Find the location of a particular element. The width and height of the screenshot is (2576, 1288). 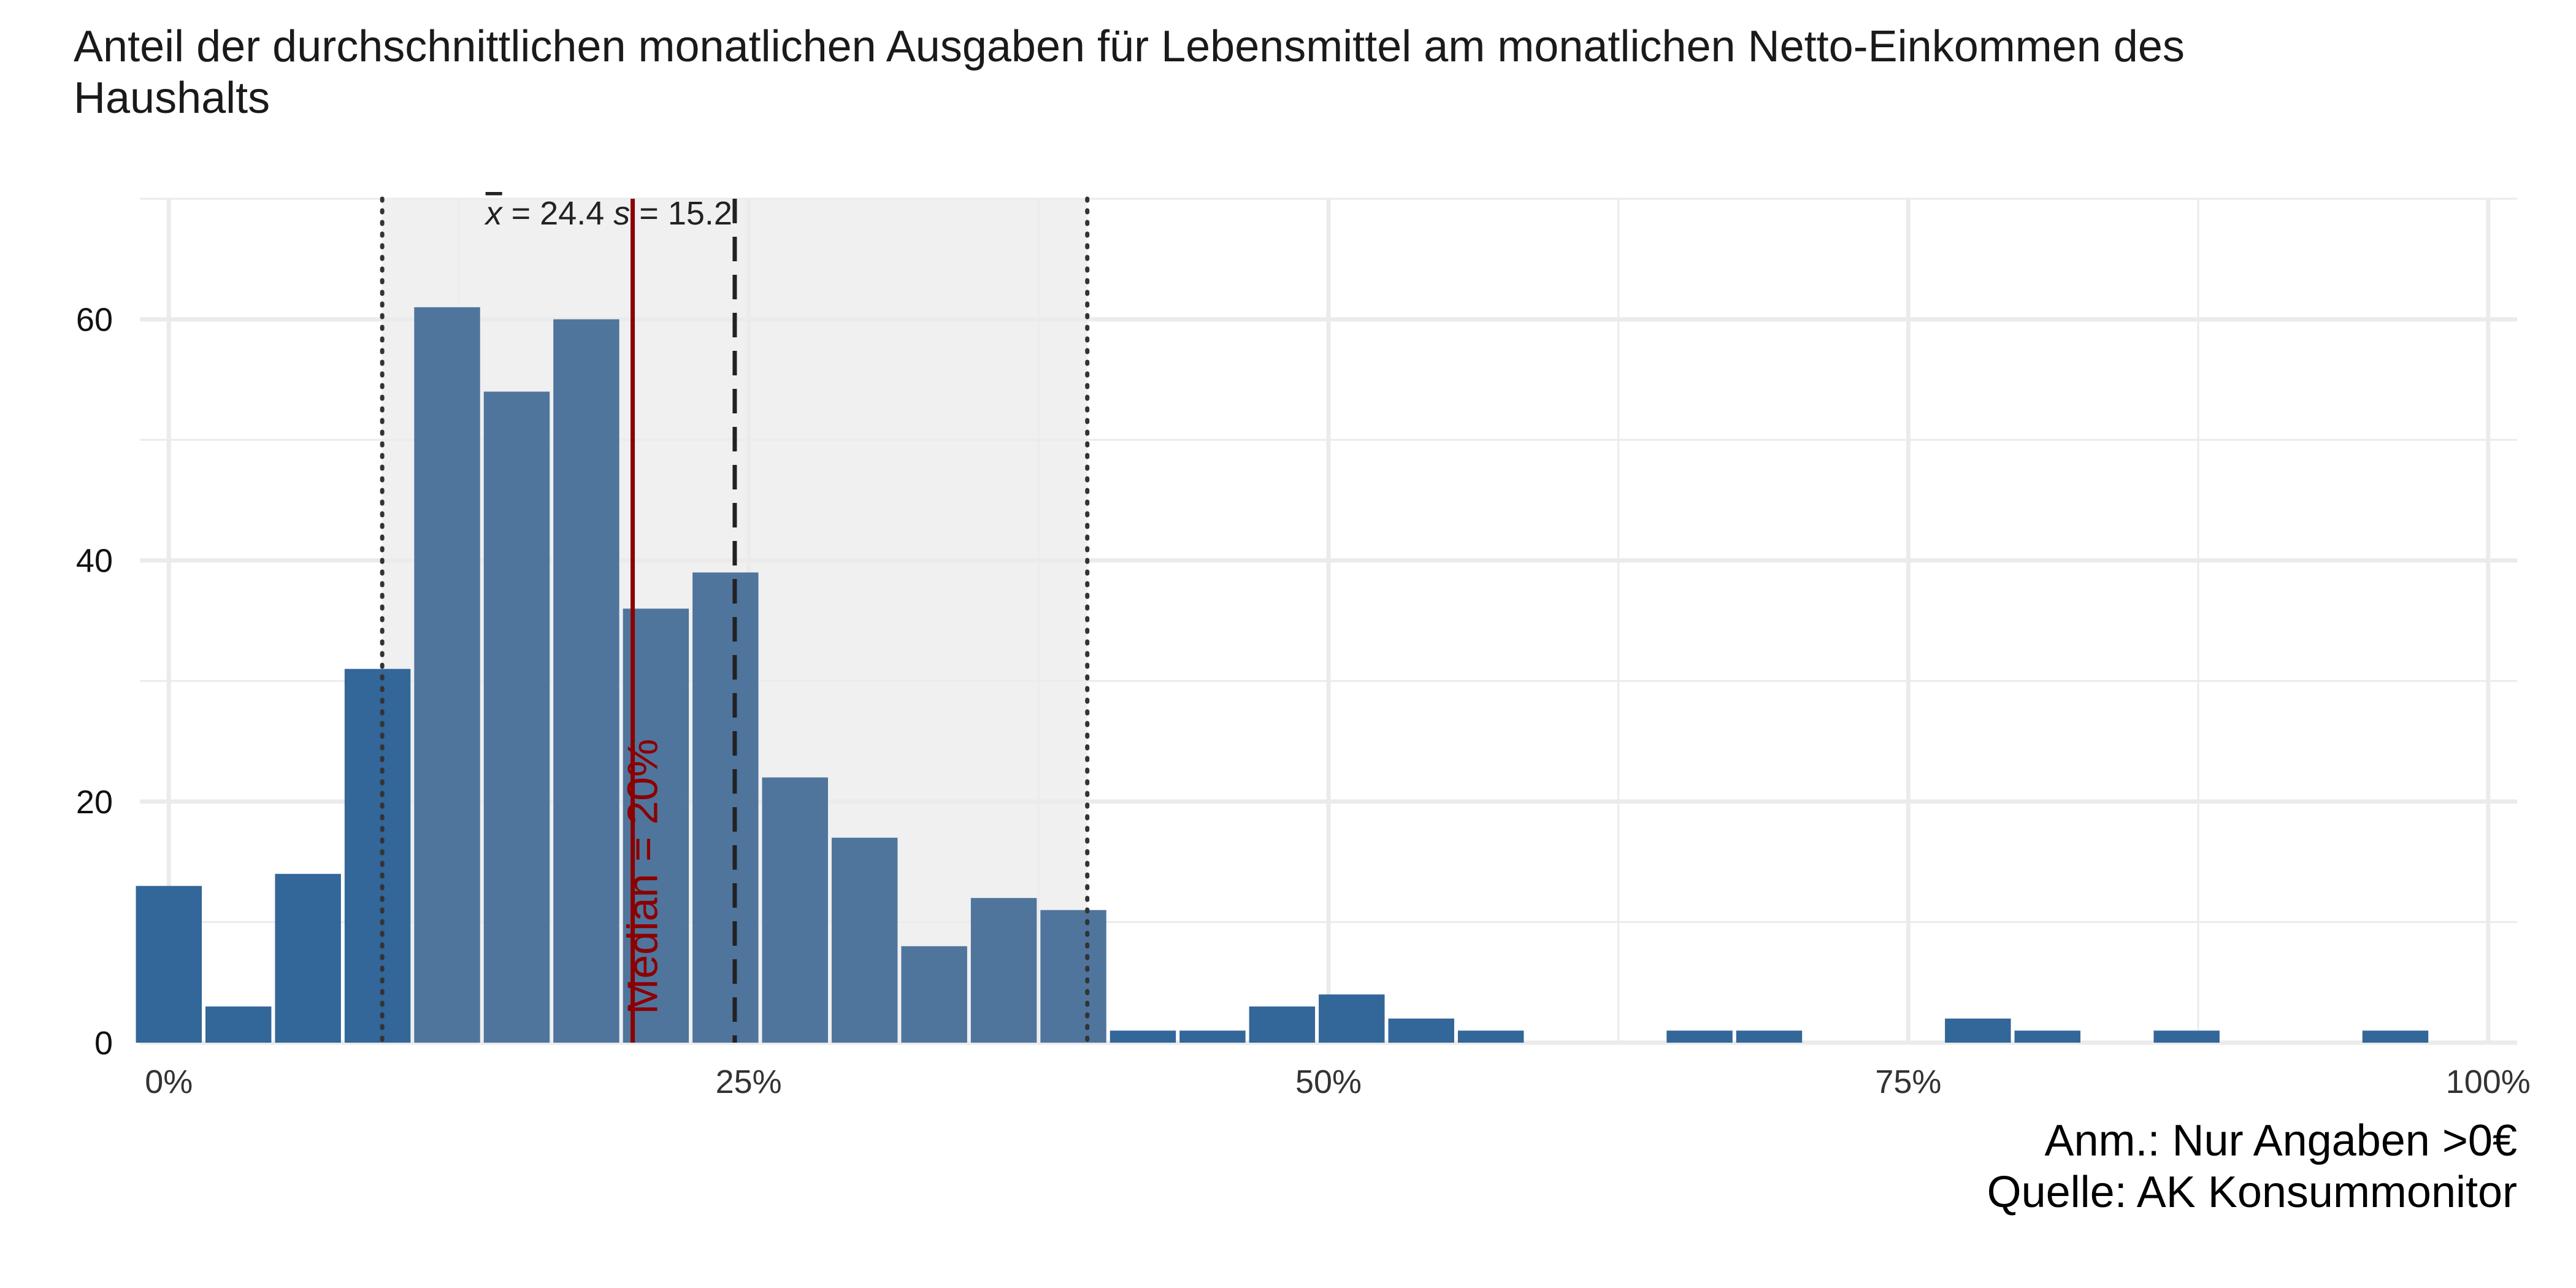

caption-note: Anm.: Nur Angaben >0€ is located at coordinates (2280, 1140).